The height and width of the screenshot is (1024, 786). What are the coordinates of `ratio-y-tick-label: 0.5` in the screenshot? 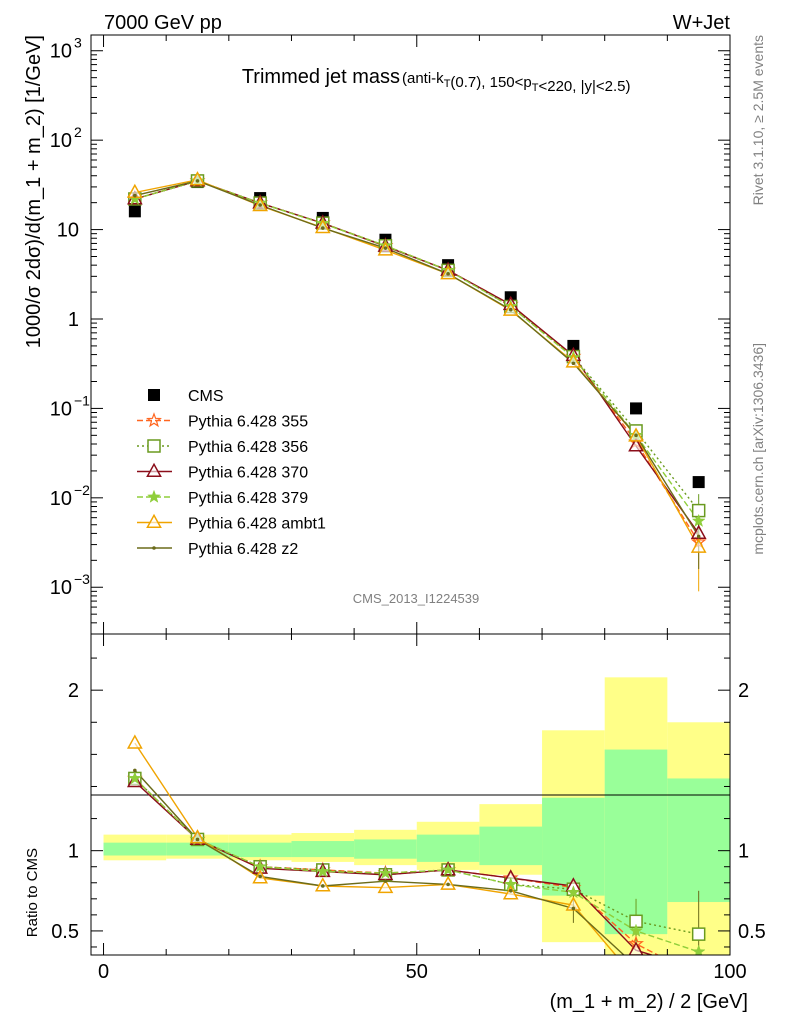 It's located at (65, 932).